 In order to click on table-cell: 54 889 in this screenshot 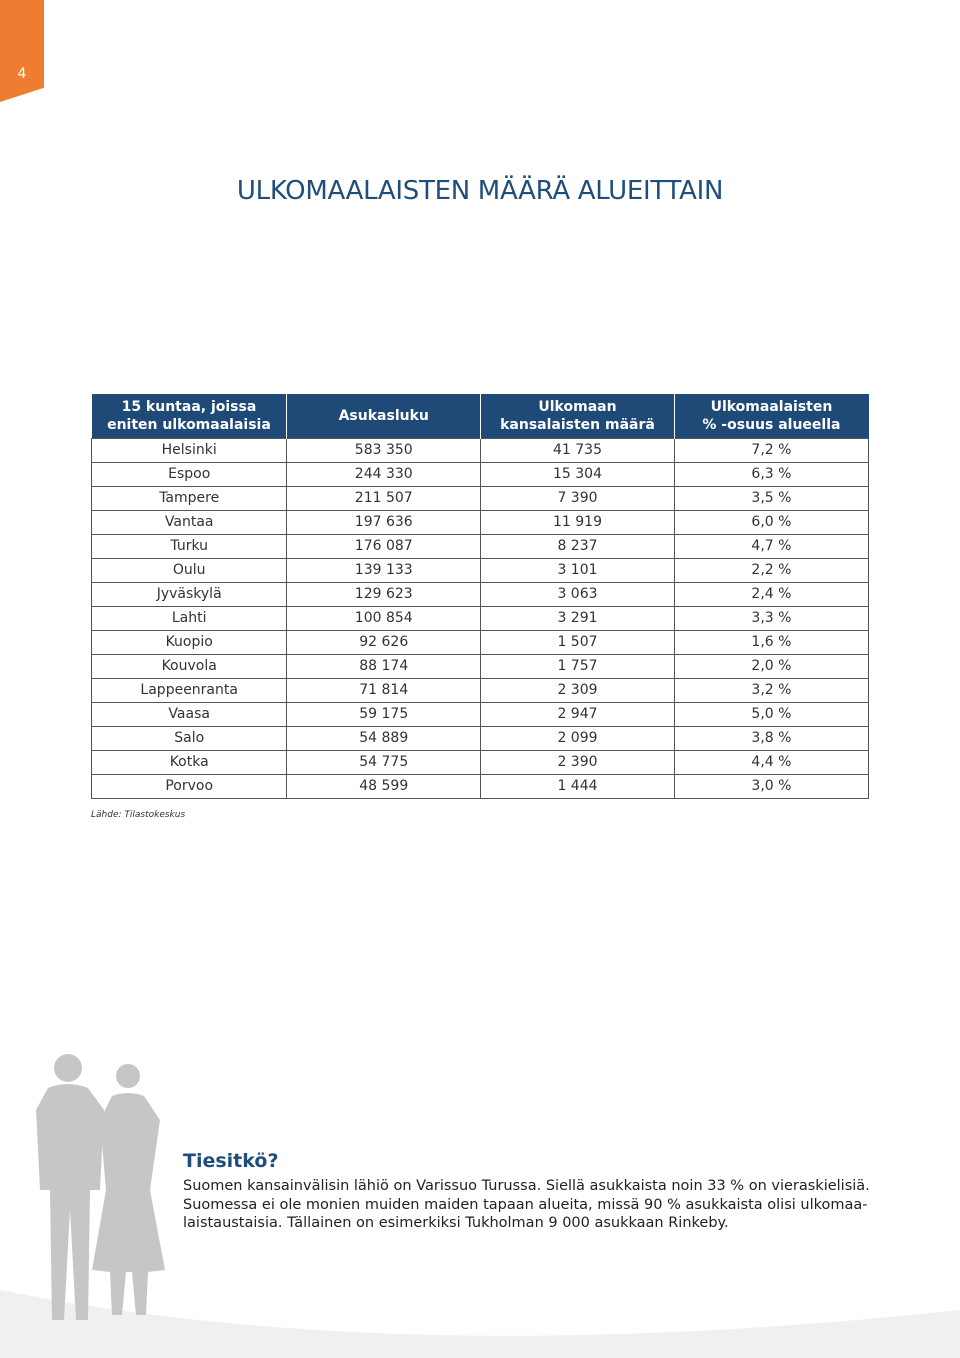, I will do `click(384, 738)`.